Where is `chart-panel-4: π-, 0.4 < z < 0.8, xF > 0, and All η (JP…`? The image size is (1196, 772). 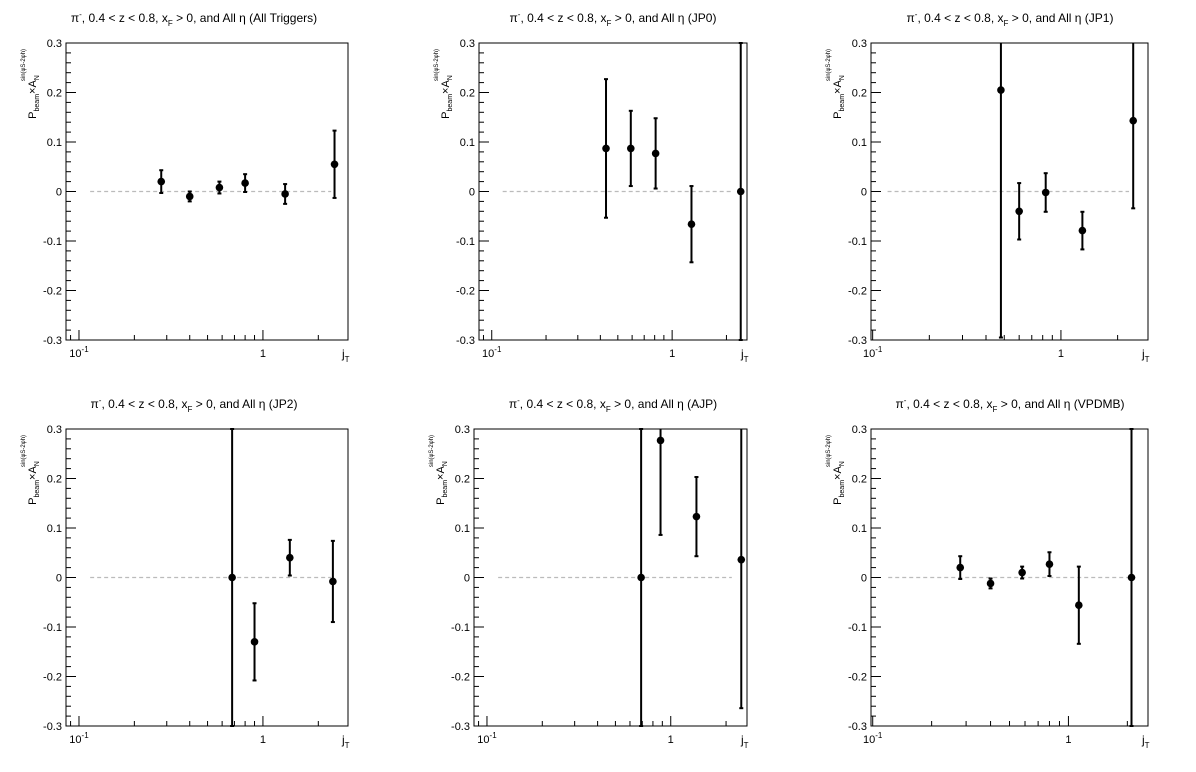 chart-panel-4: π-, 0.4 < z < 0.8, xF > 0, and All η (JP… is located at coordinates (185, 573).